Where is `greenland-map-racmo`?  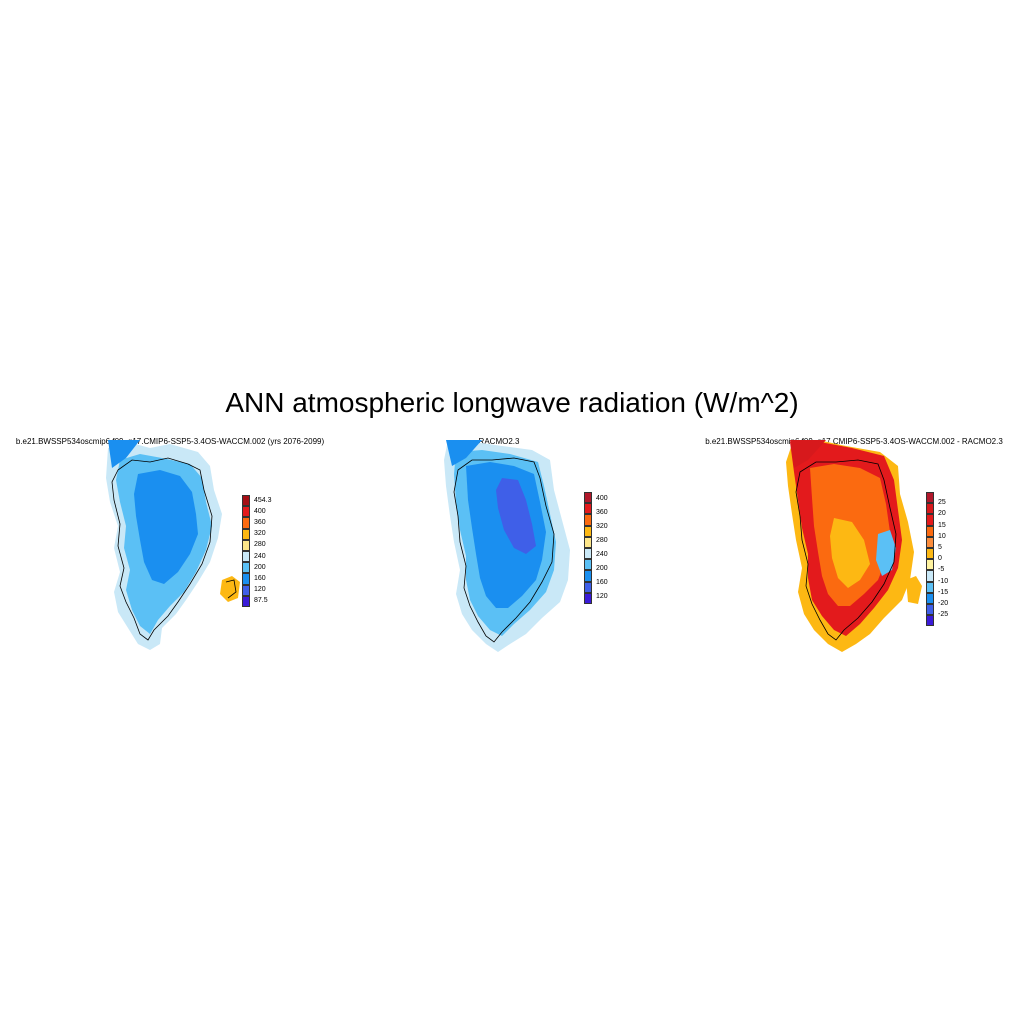 greenland-map-racmo is located at coordinates (507, 546).